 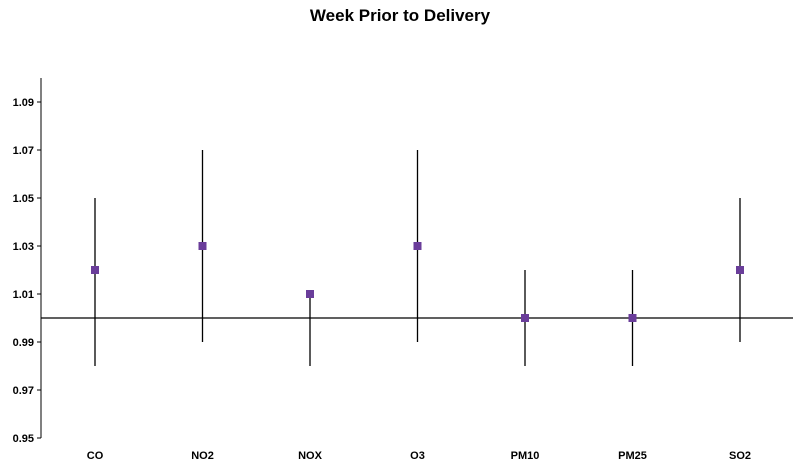 I want to click on x-axis-ticks: CO NO2 NOX O3 PM10 PM25 SO2, so click(x=419, y=456).